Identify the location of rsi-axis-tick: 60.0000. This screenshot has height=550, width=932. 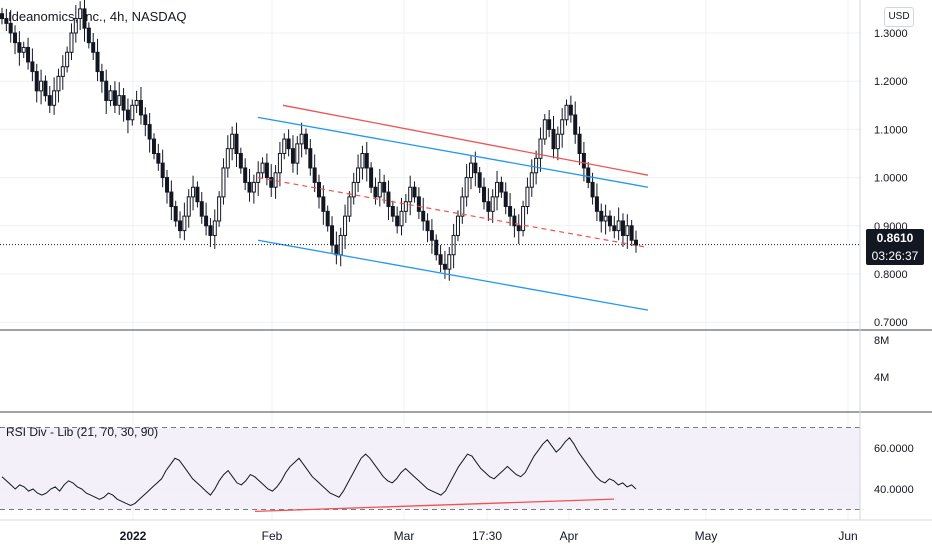
(894, 449).